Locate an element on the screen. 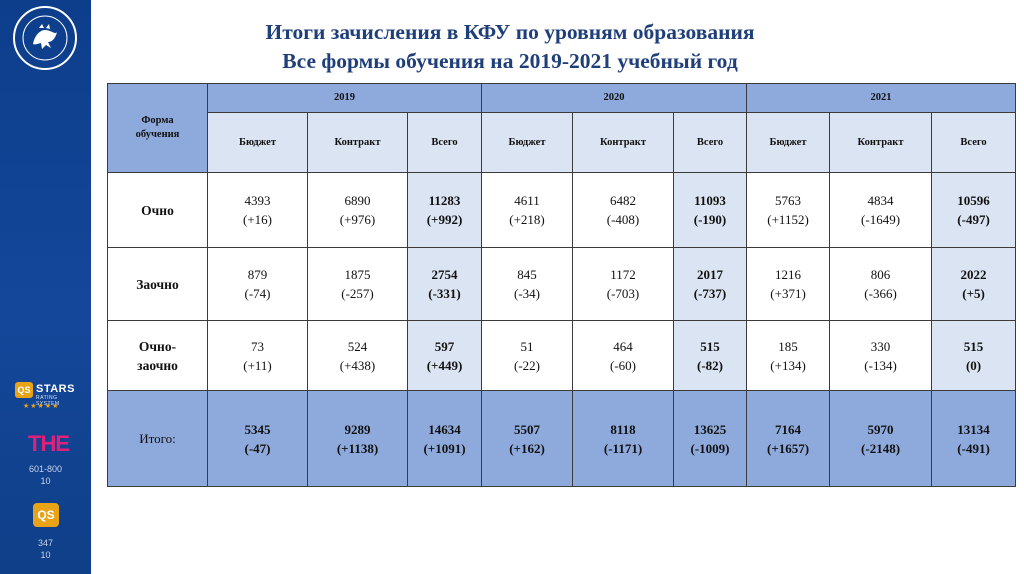 The width and height of the screenshot is (1024, 574). cell-change: (-703) is located at coordinates (623, 293).